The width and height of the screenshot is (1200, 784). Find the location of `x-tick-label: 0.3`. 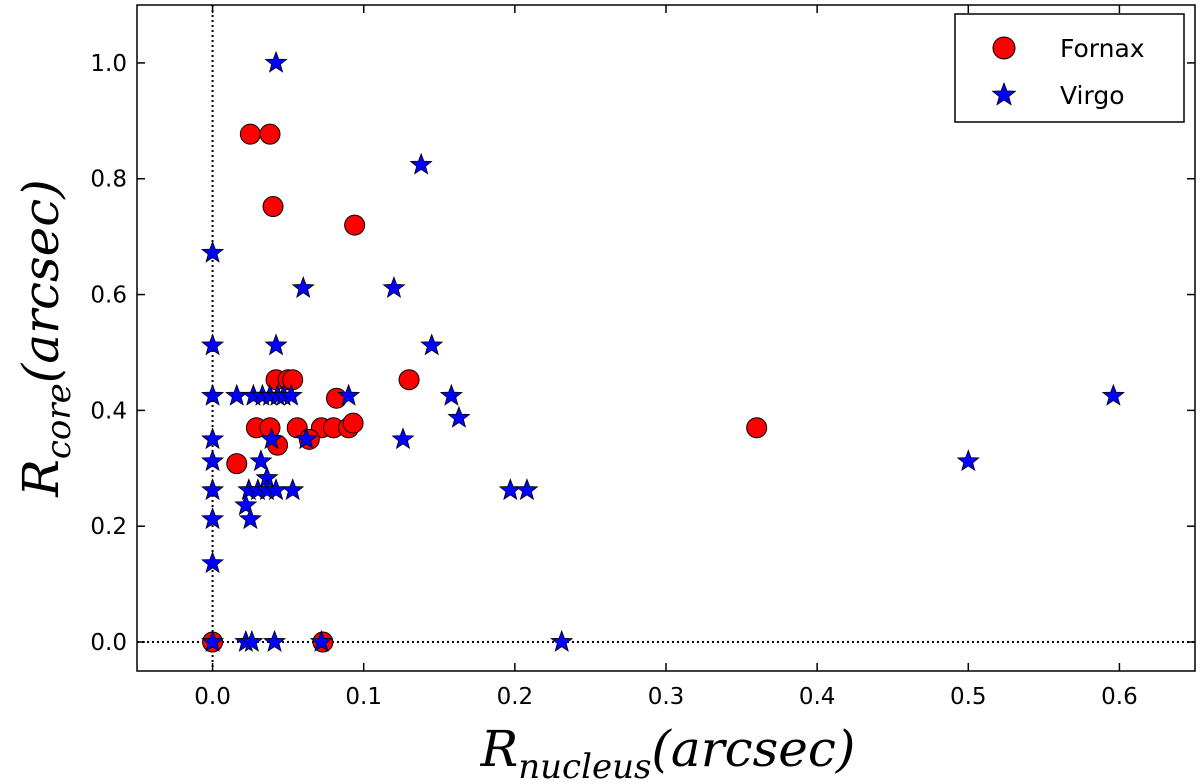

x-tick-label: 0.3 is located at coordinates (666, 697).